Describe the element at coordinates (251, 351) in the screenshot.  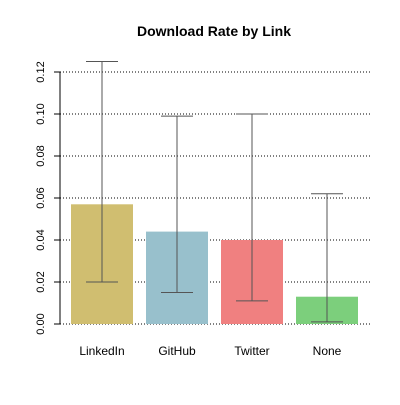
I see `x-category-label: Twitter` at that location.